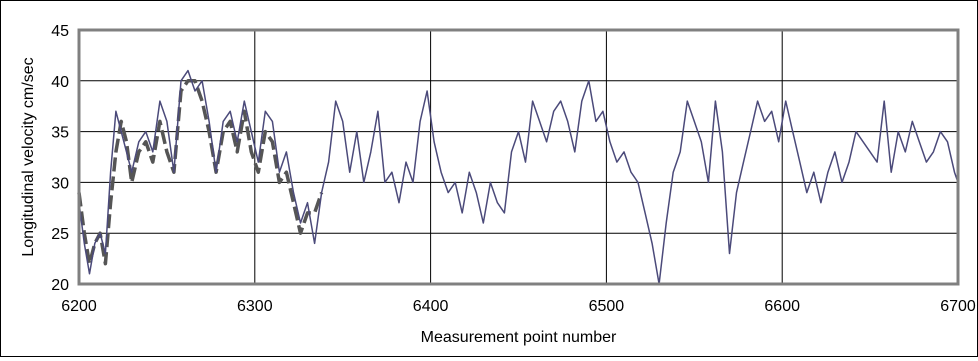  Describe the element at coordinates (60, 285) in the screenshot. I see `y-tick-label: 20` at that location.